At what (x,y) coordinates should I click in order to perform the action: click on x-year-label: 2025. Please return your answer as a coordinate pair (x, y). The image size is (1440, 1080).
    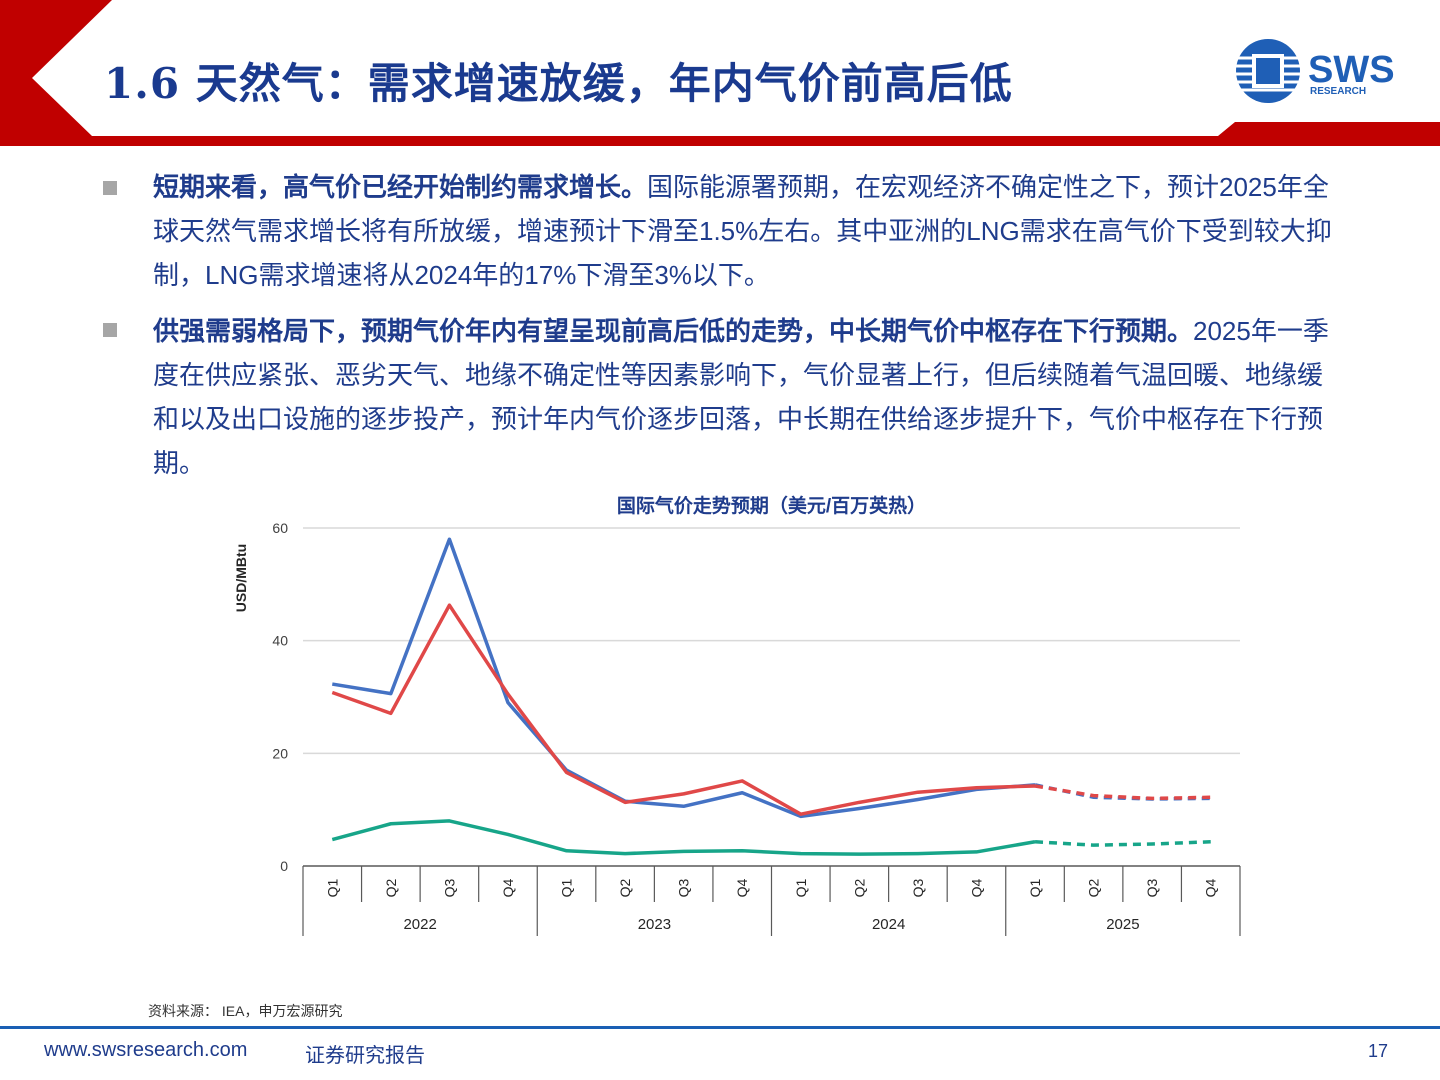
    Looking at the image, I should click on (1122, 924).